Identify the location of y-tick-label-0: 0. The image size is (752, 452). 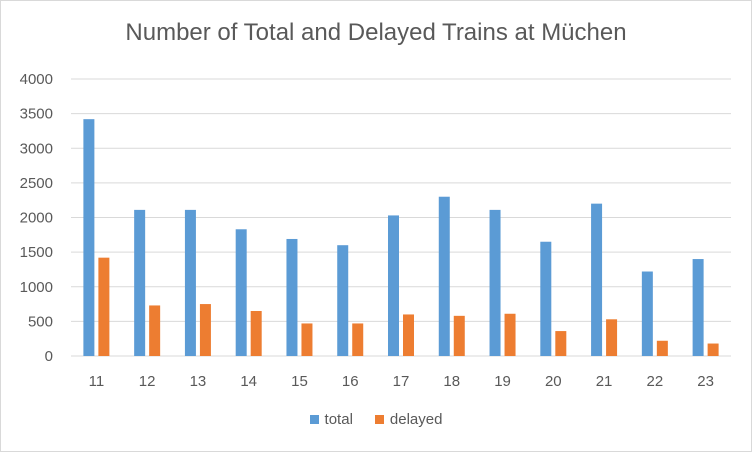
(49, 356).